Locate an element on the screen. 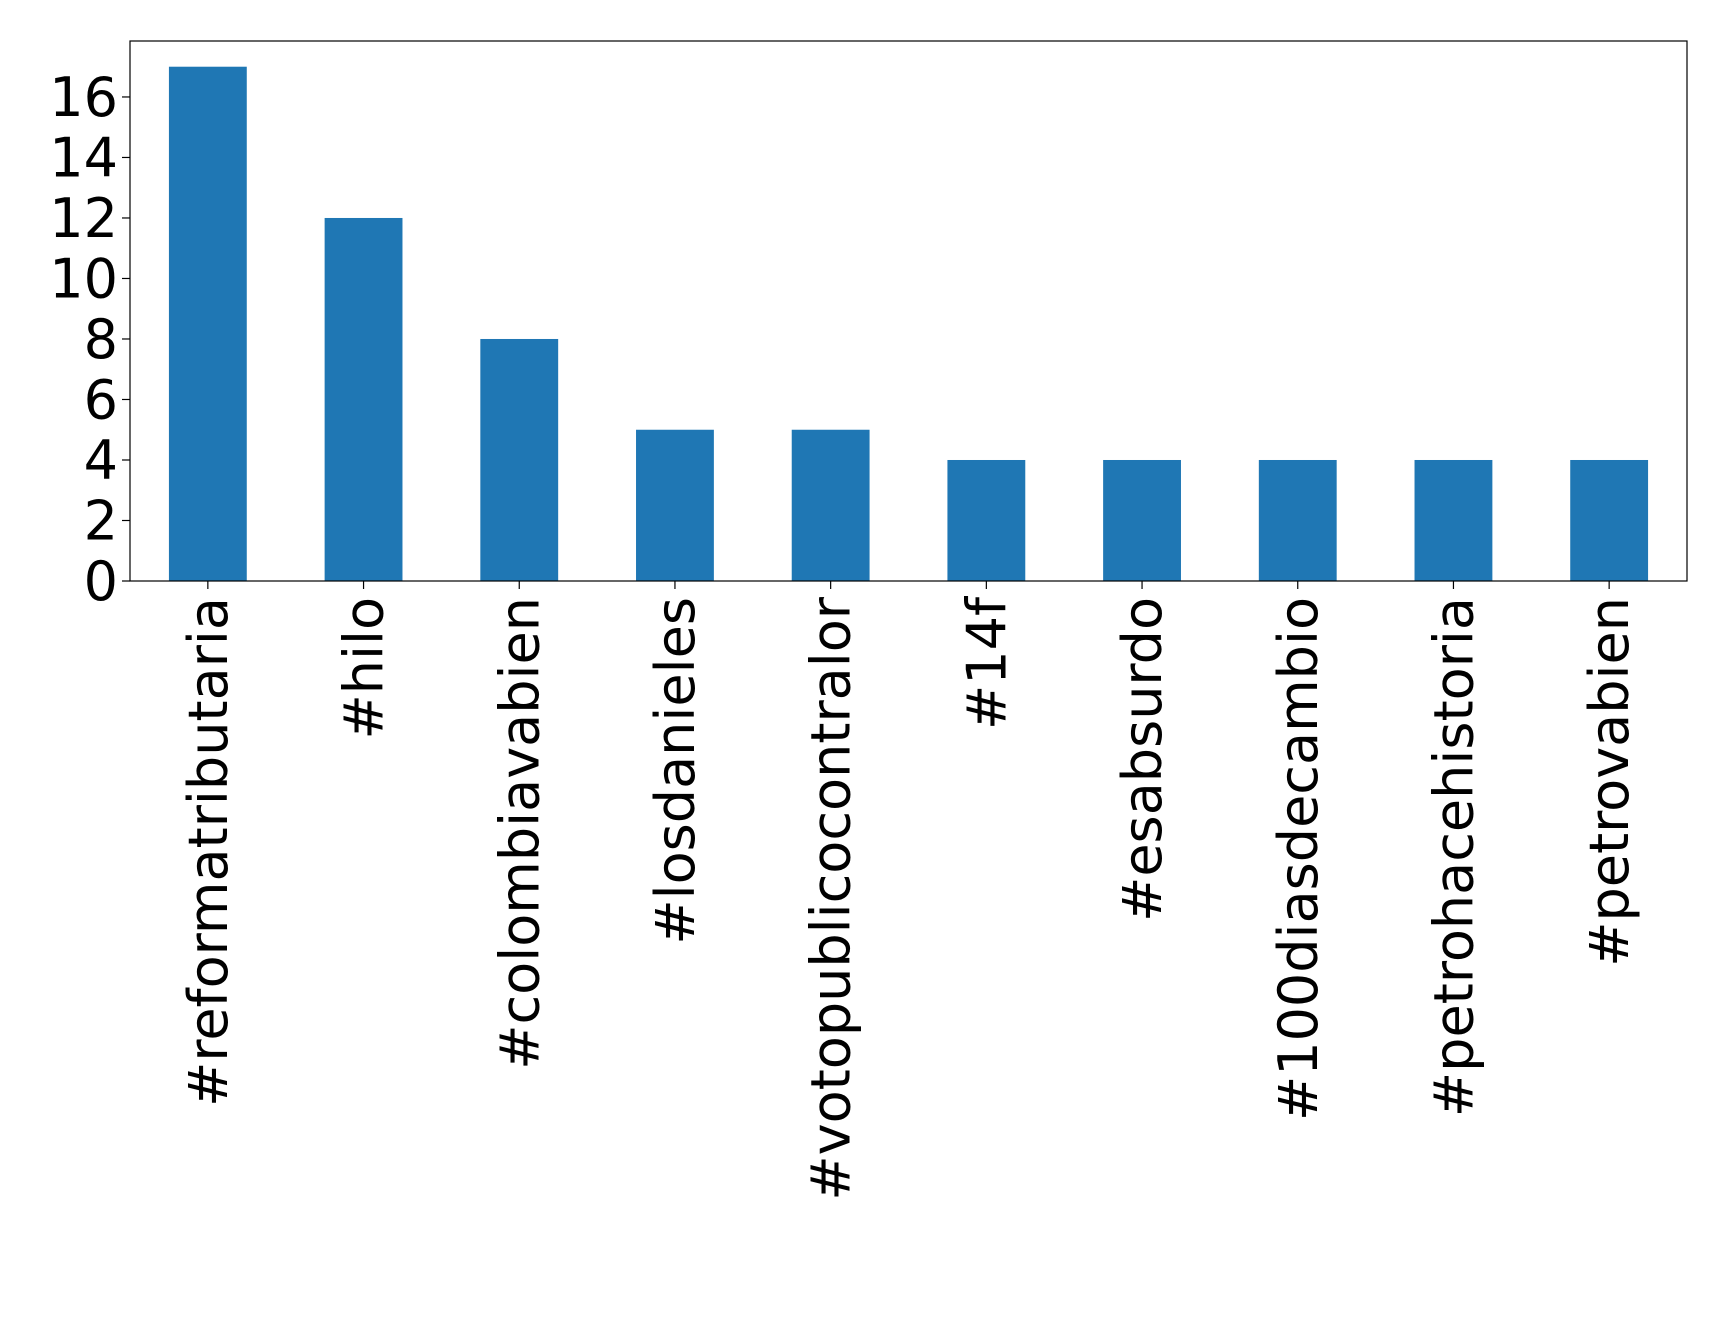 Image resolution: width=1719 pixels, height=1327 pixels. x-tick-label: #votopublicocontralor is located at coordinates (831, 898).